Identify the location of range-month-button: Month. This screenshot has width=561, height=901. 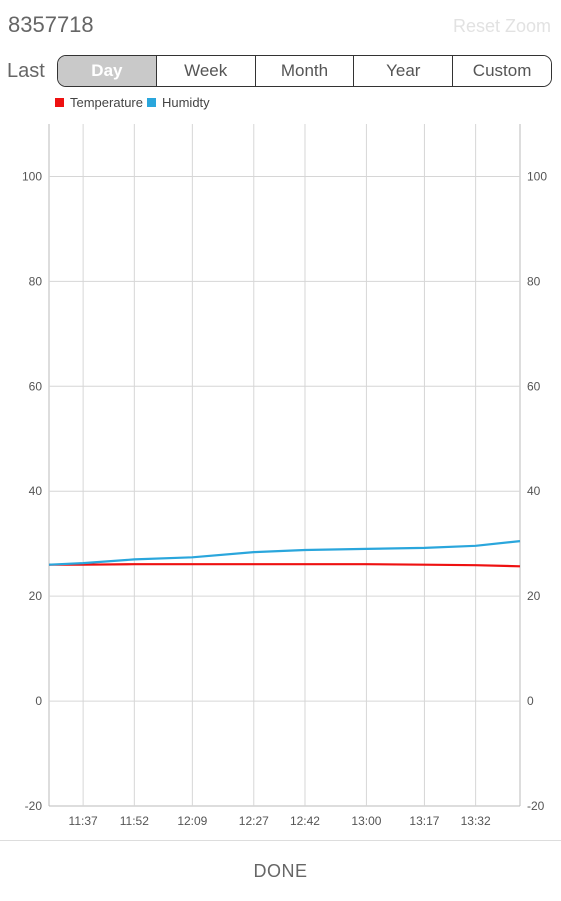
(305, 71).